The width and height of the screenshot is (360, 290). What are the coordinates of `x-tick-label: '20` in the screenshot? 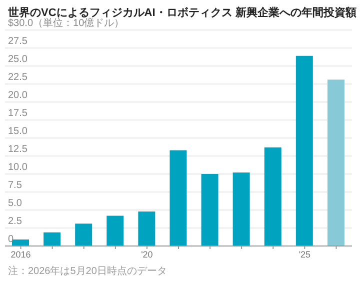 It's located at (147, 254).